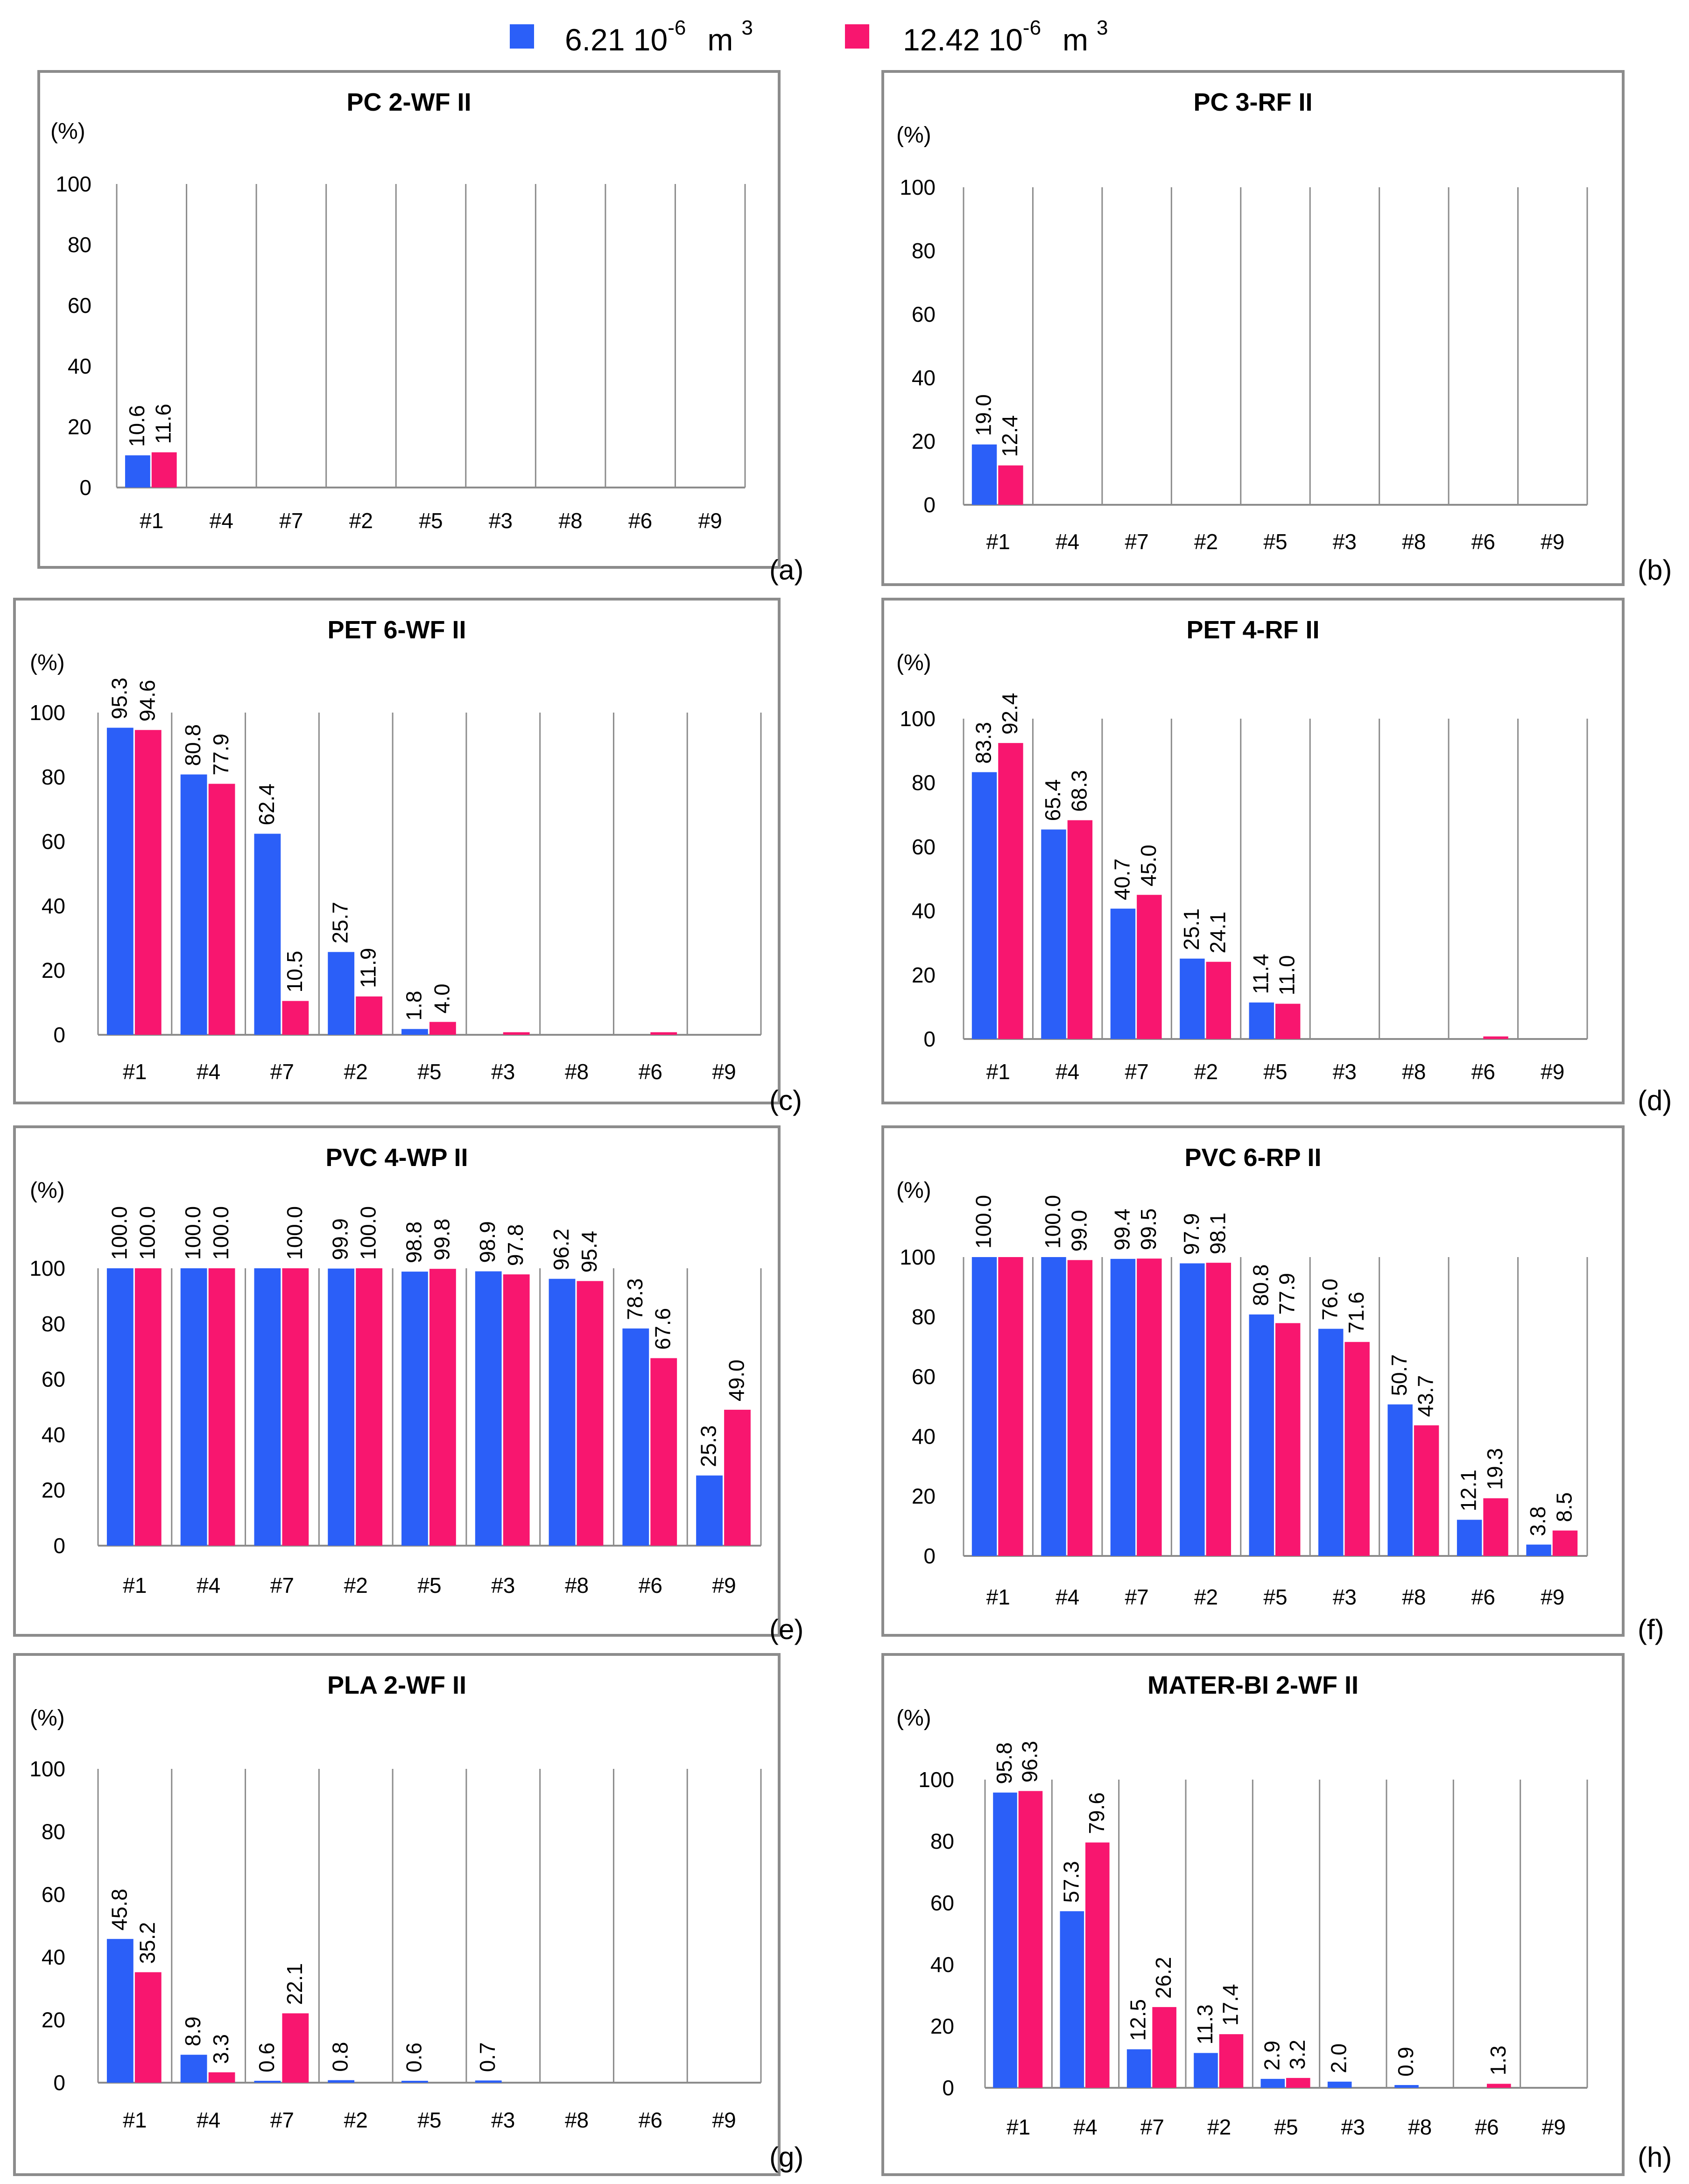 This screenshot has width=1689, height=2184. Describe the element at coordinates (1122, 879) in the screenshot. I see `data-label: 40.7` at that location.